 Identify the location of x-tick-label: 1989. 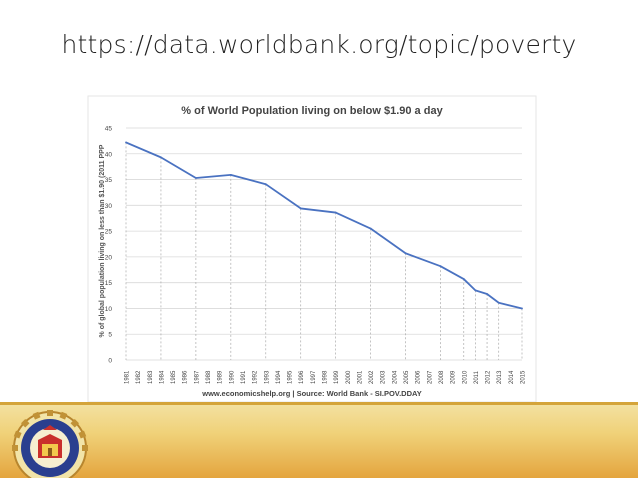
(221, 377).